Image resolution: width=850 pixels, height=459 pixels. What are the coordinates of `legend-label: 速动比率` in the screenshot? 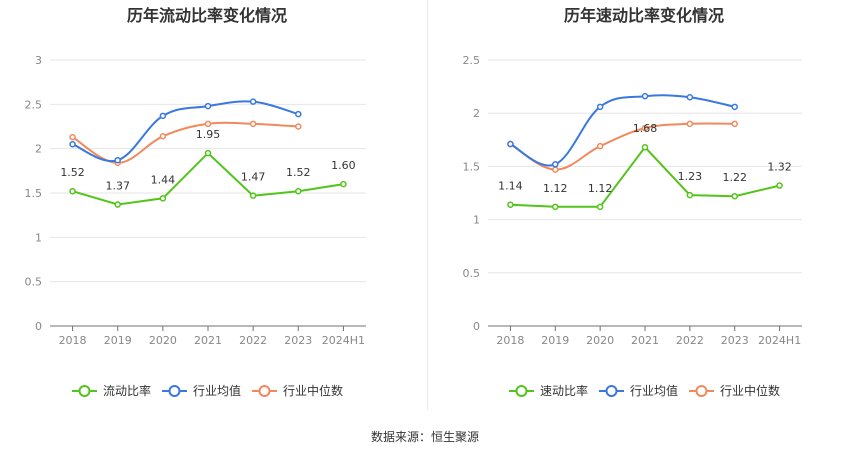 It's located at (564, 390).